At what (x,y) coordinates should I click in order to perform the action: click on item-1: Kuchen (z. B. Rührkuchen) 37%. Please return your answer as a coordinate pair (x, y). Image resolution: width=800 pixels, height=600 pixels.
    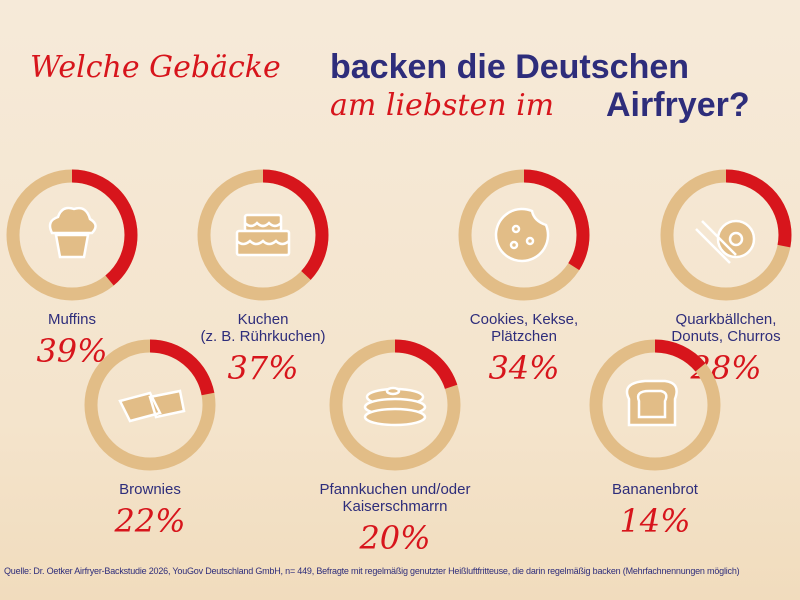
    Looking at the image, I should click on (263, 276).